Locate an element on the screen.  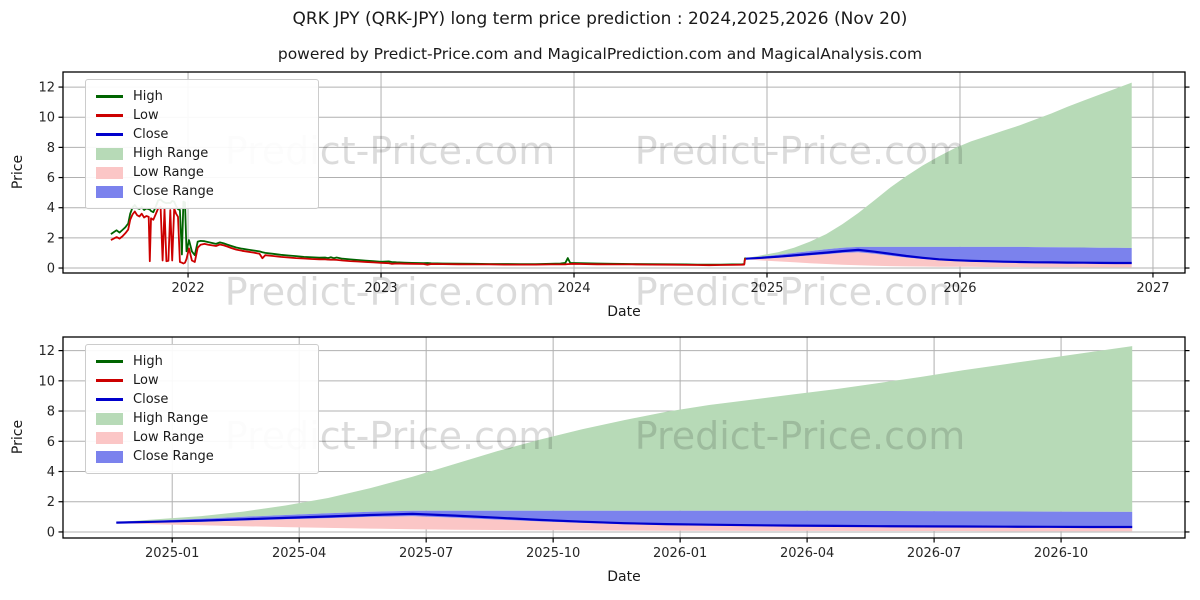
low-line is located at coordinates (428, 236).